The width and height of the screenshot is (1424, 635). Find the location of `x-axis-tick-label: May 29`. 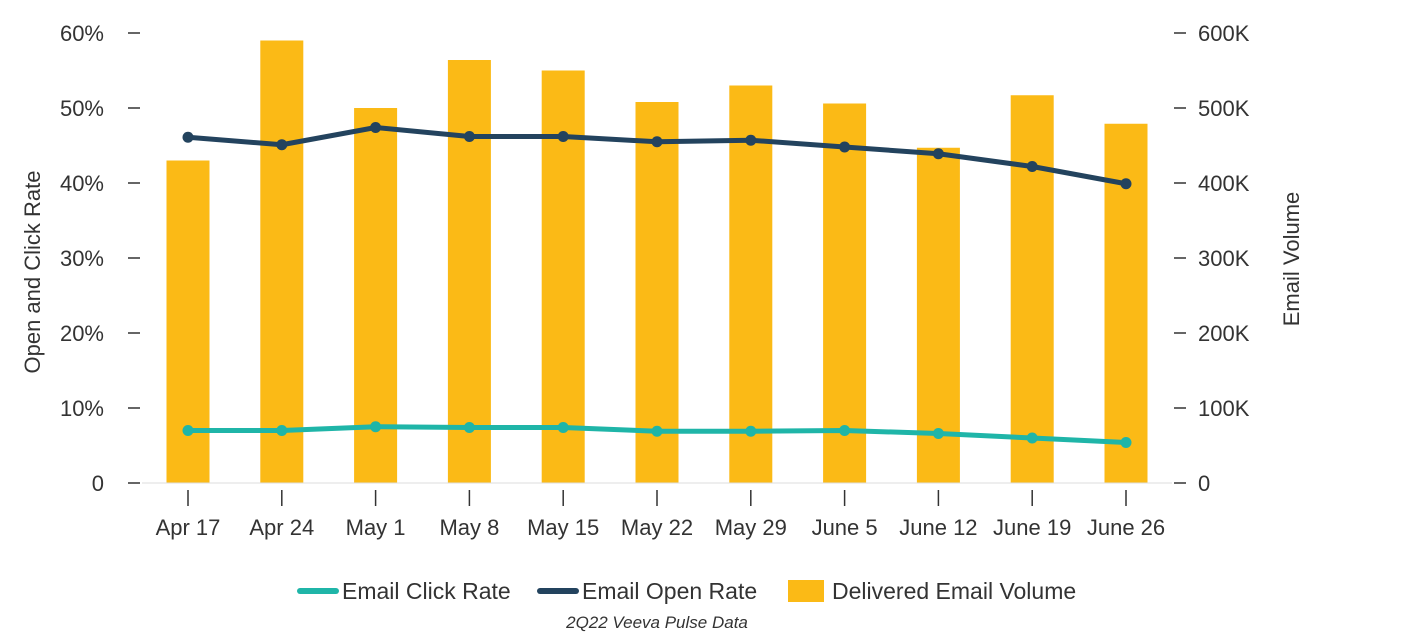

x-axis-tick-label: May 29 is located at coordinates (751, 527).